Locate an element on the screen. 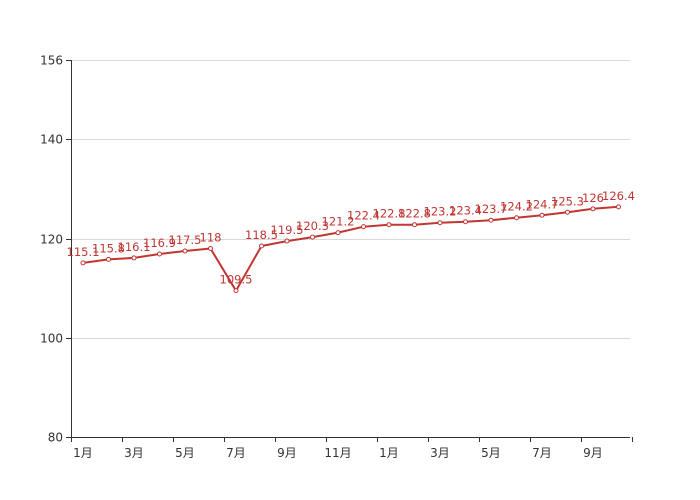 The width and height of the screenshot is (700, 500). data-label: 124.2 is located at coordinates (516, 207).